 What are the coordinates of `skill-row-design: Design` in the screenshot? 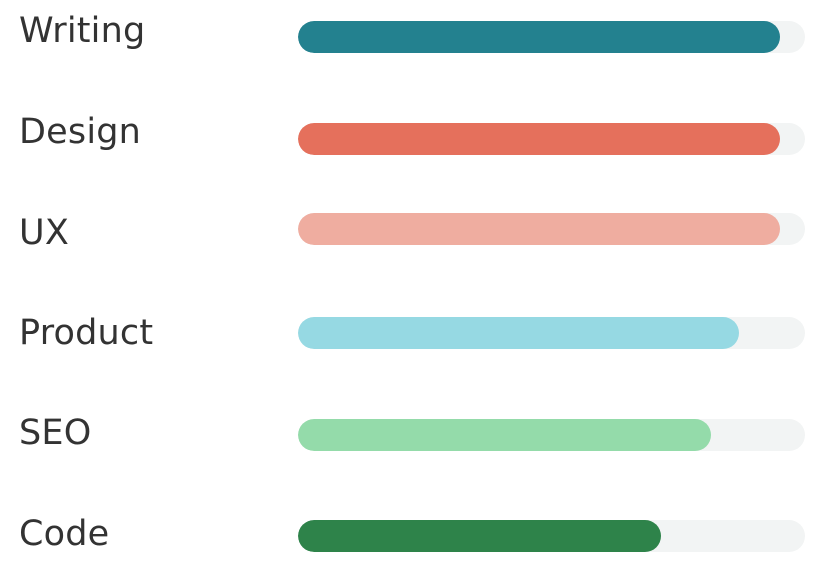 It's located at (410, 142).